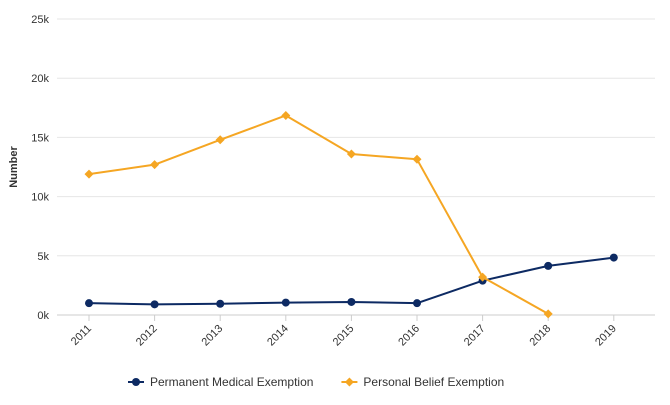  What do you see at coordinates (231, 382) in the screenshot?
I see `legend-label: Permanent Medical Exemption` at bounding box center [231, 382].